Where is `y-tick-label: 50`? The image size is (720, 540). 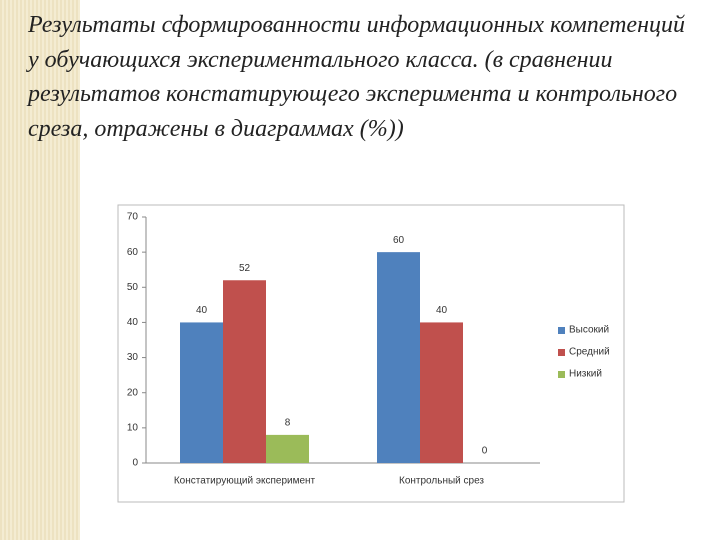 y-tick-label: 50 is located at coordinates (133, 287).